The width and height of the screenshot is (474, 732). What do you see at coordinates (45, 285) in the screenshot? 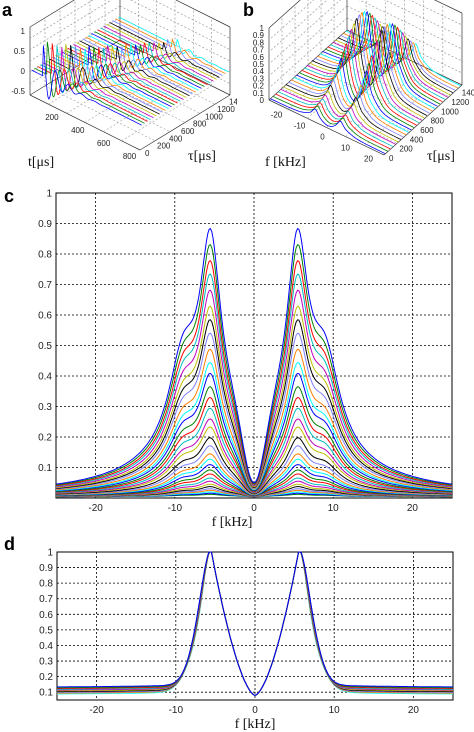
I see `y-tick-label: 0.7` at bounding box center [45, 285].